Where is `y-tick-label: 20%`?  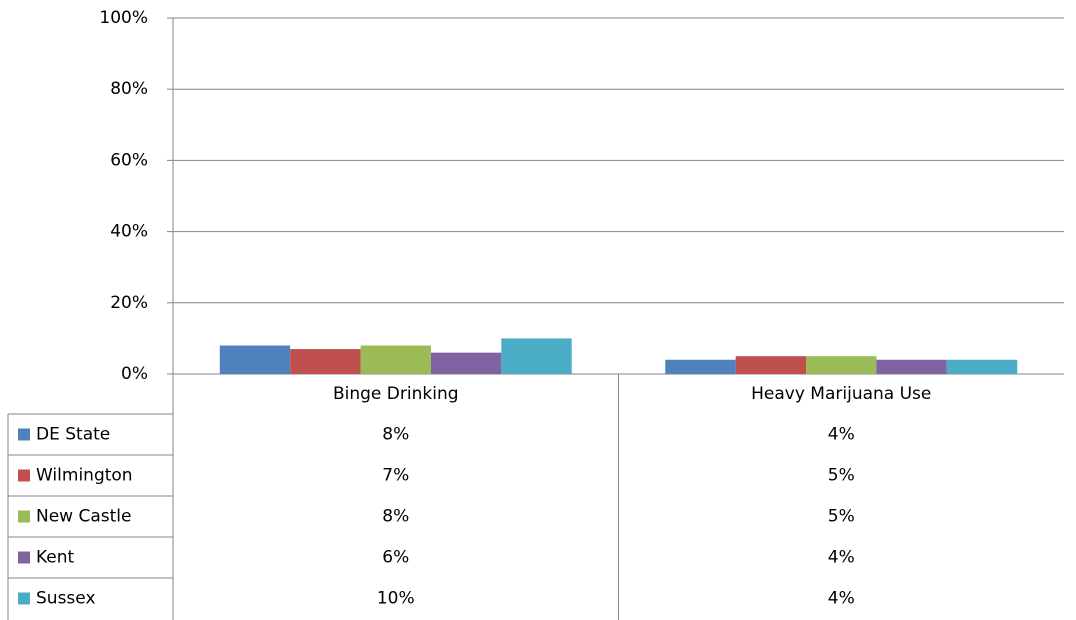 y-tick-label: 20% is located at coordinates (129, 303).